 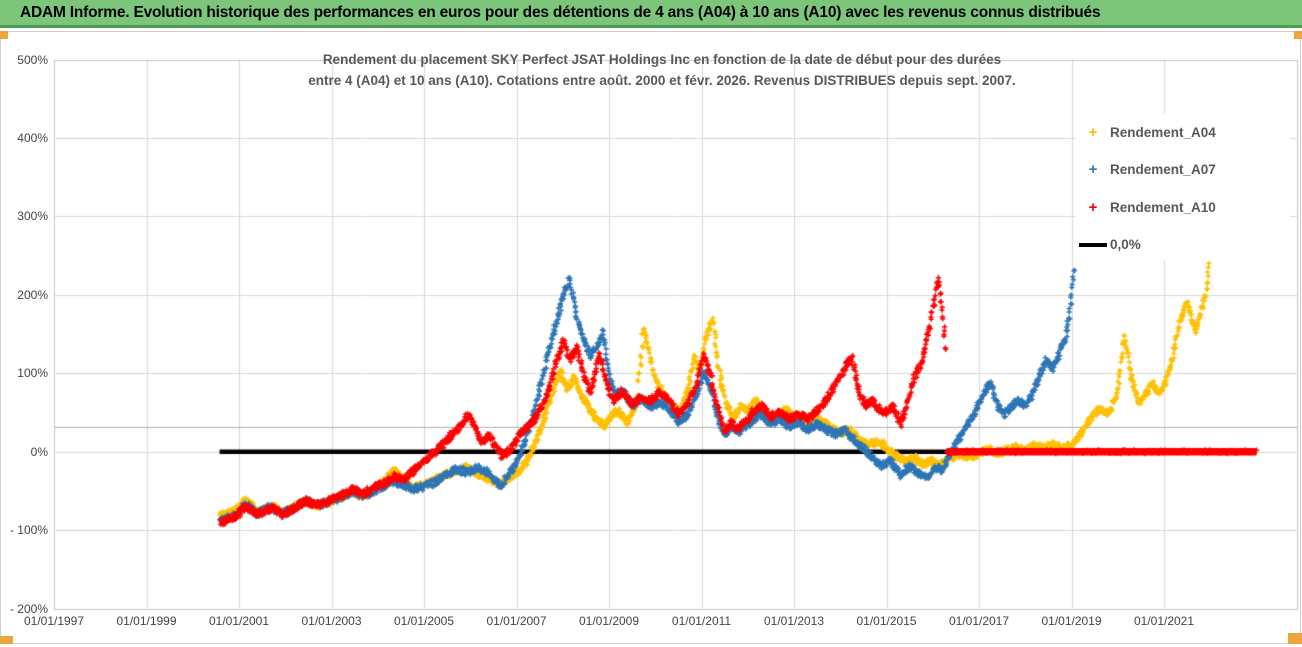 I want to click on y-axis-label: 200%, so click(x=32, y=294).